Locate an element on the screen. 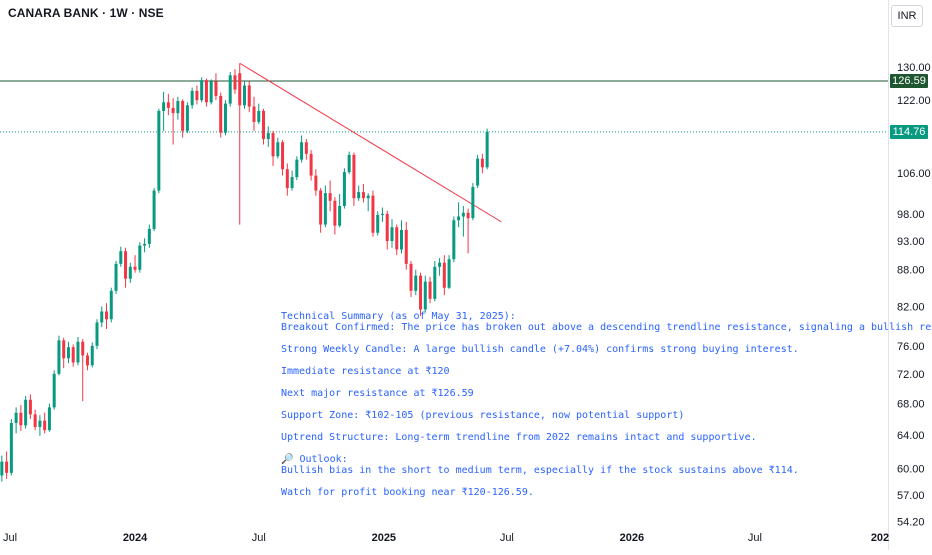  price-tick-label: 64.00 is located at coordinates (911, 436).